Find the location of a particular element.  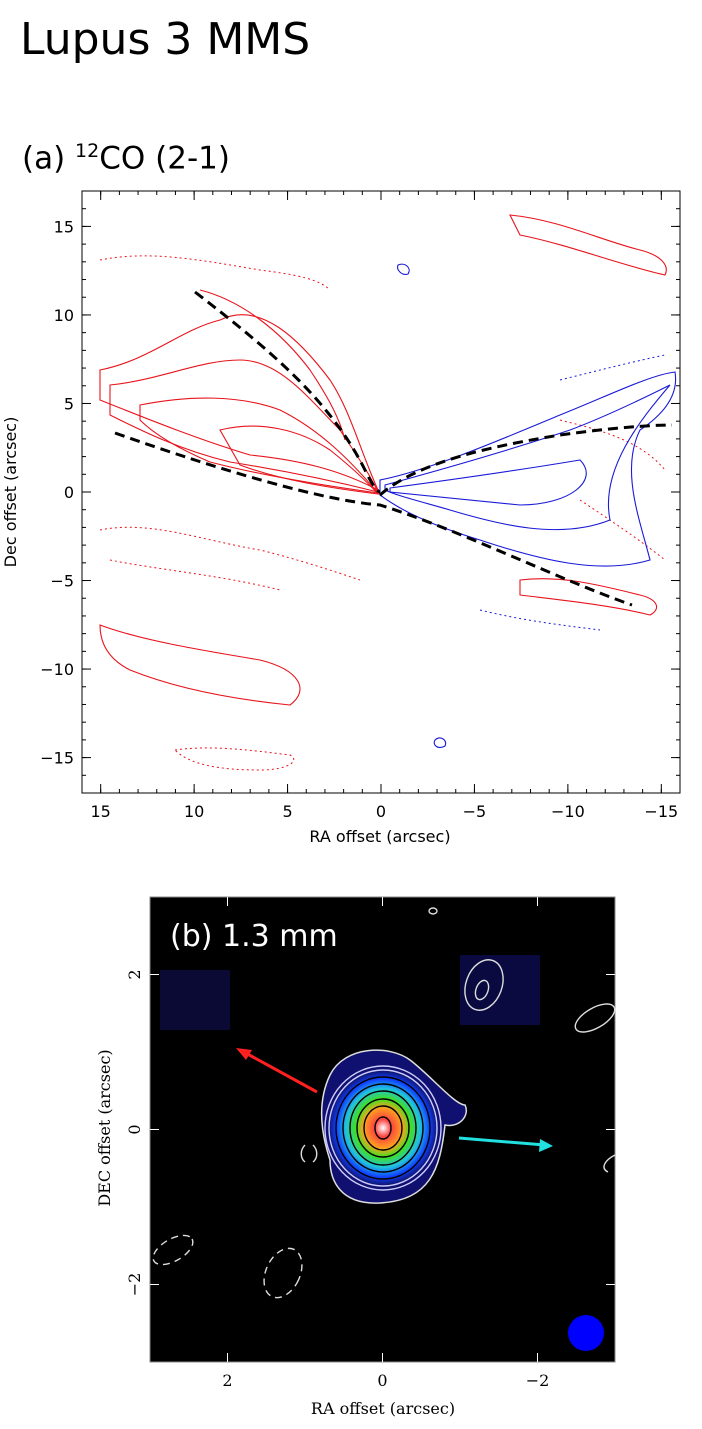

blue-dotted-contour is located at coordinates (572, 492).